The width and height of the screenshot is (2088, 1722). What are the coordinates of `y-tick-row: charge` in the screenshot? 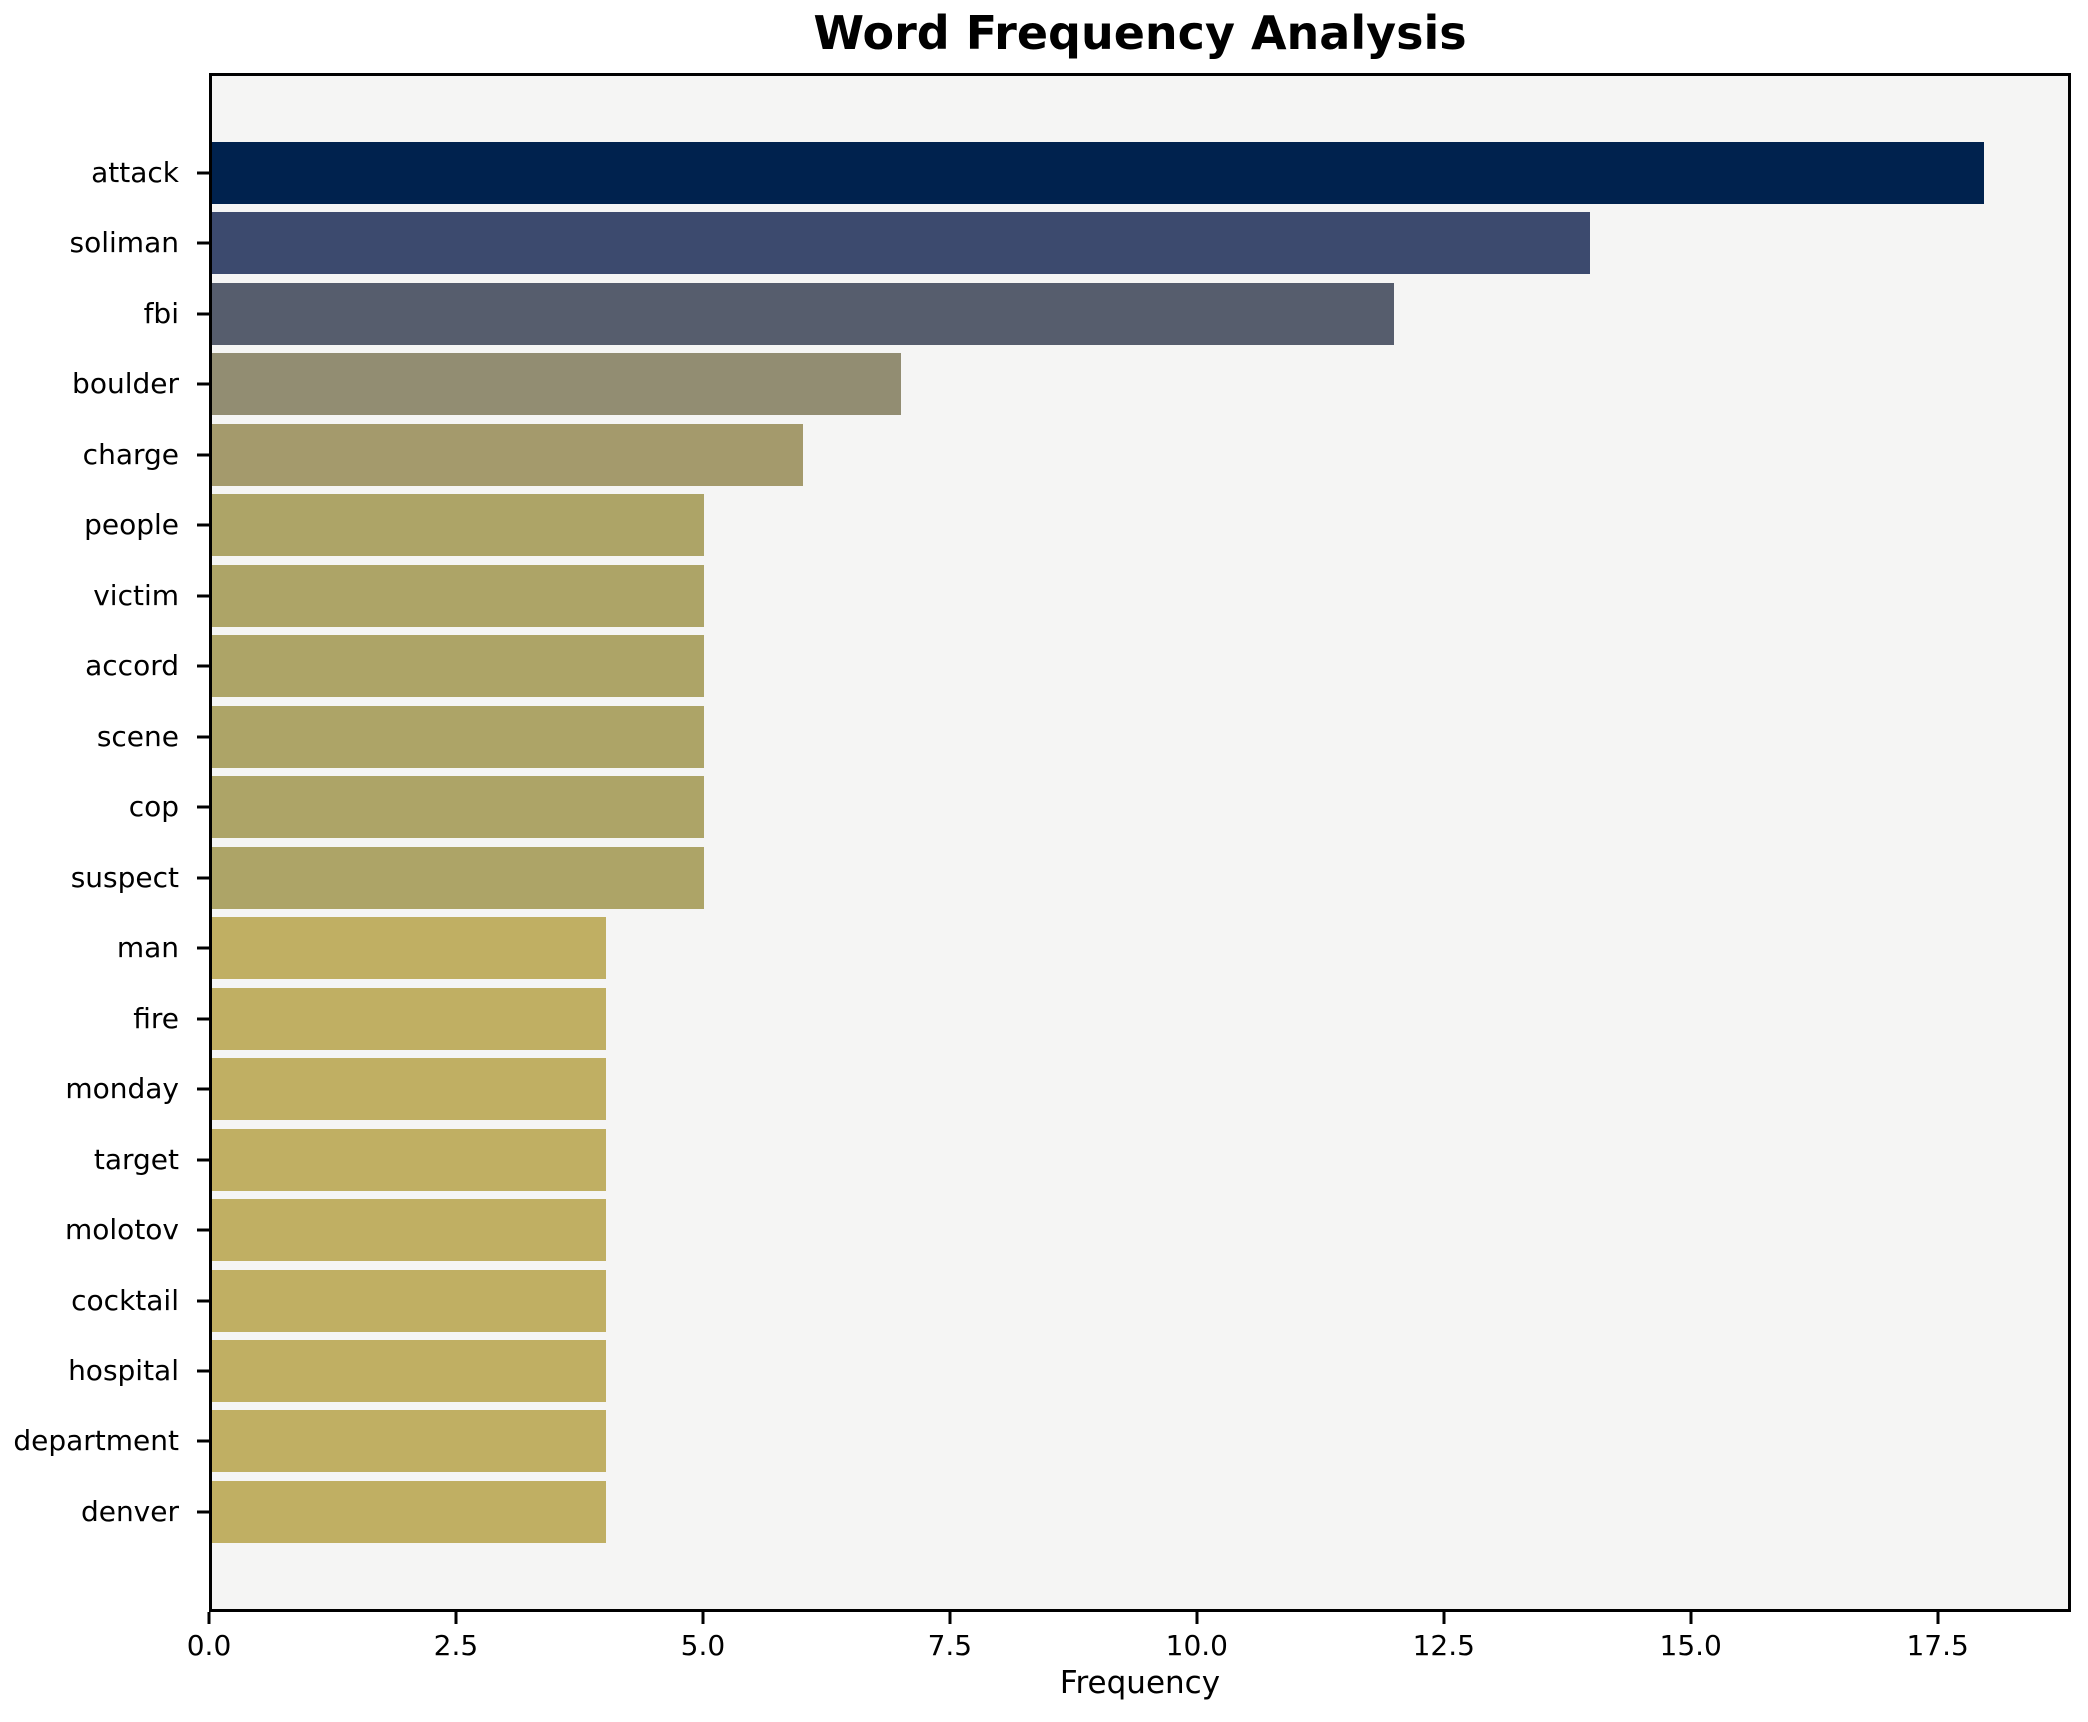 It's located at (105, 455).